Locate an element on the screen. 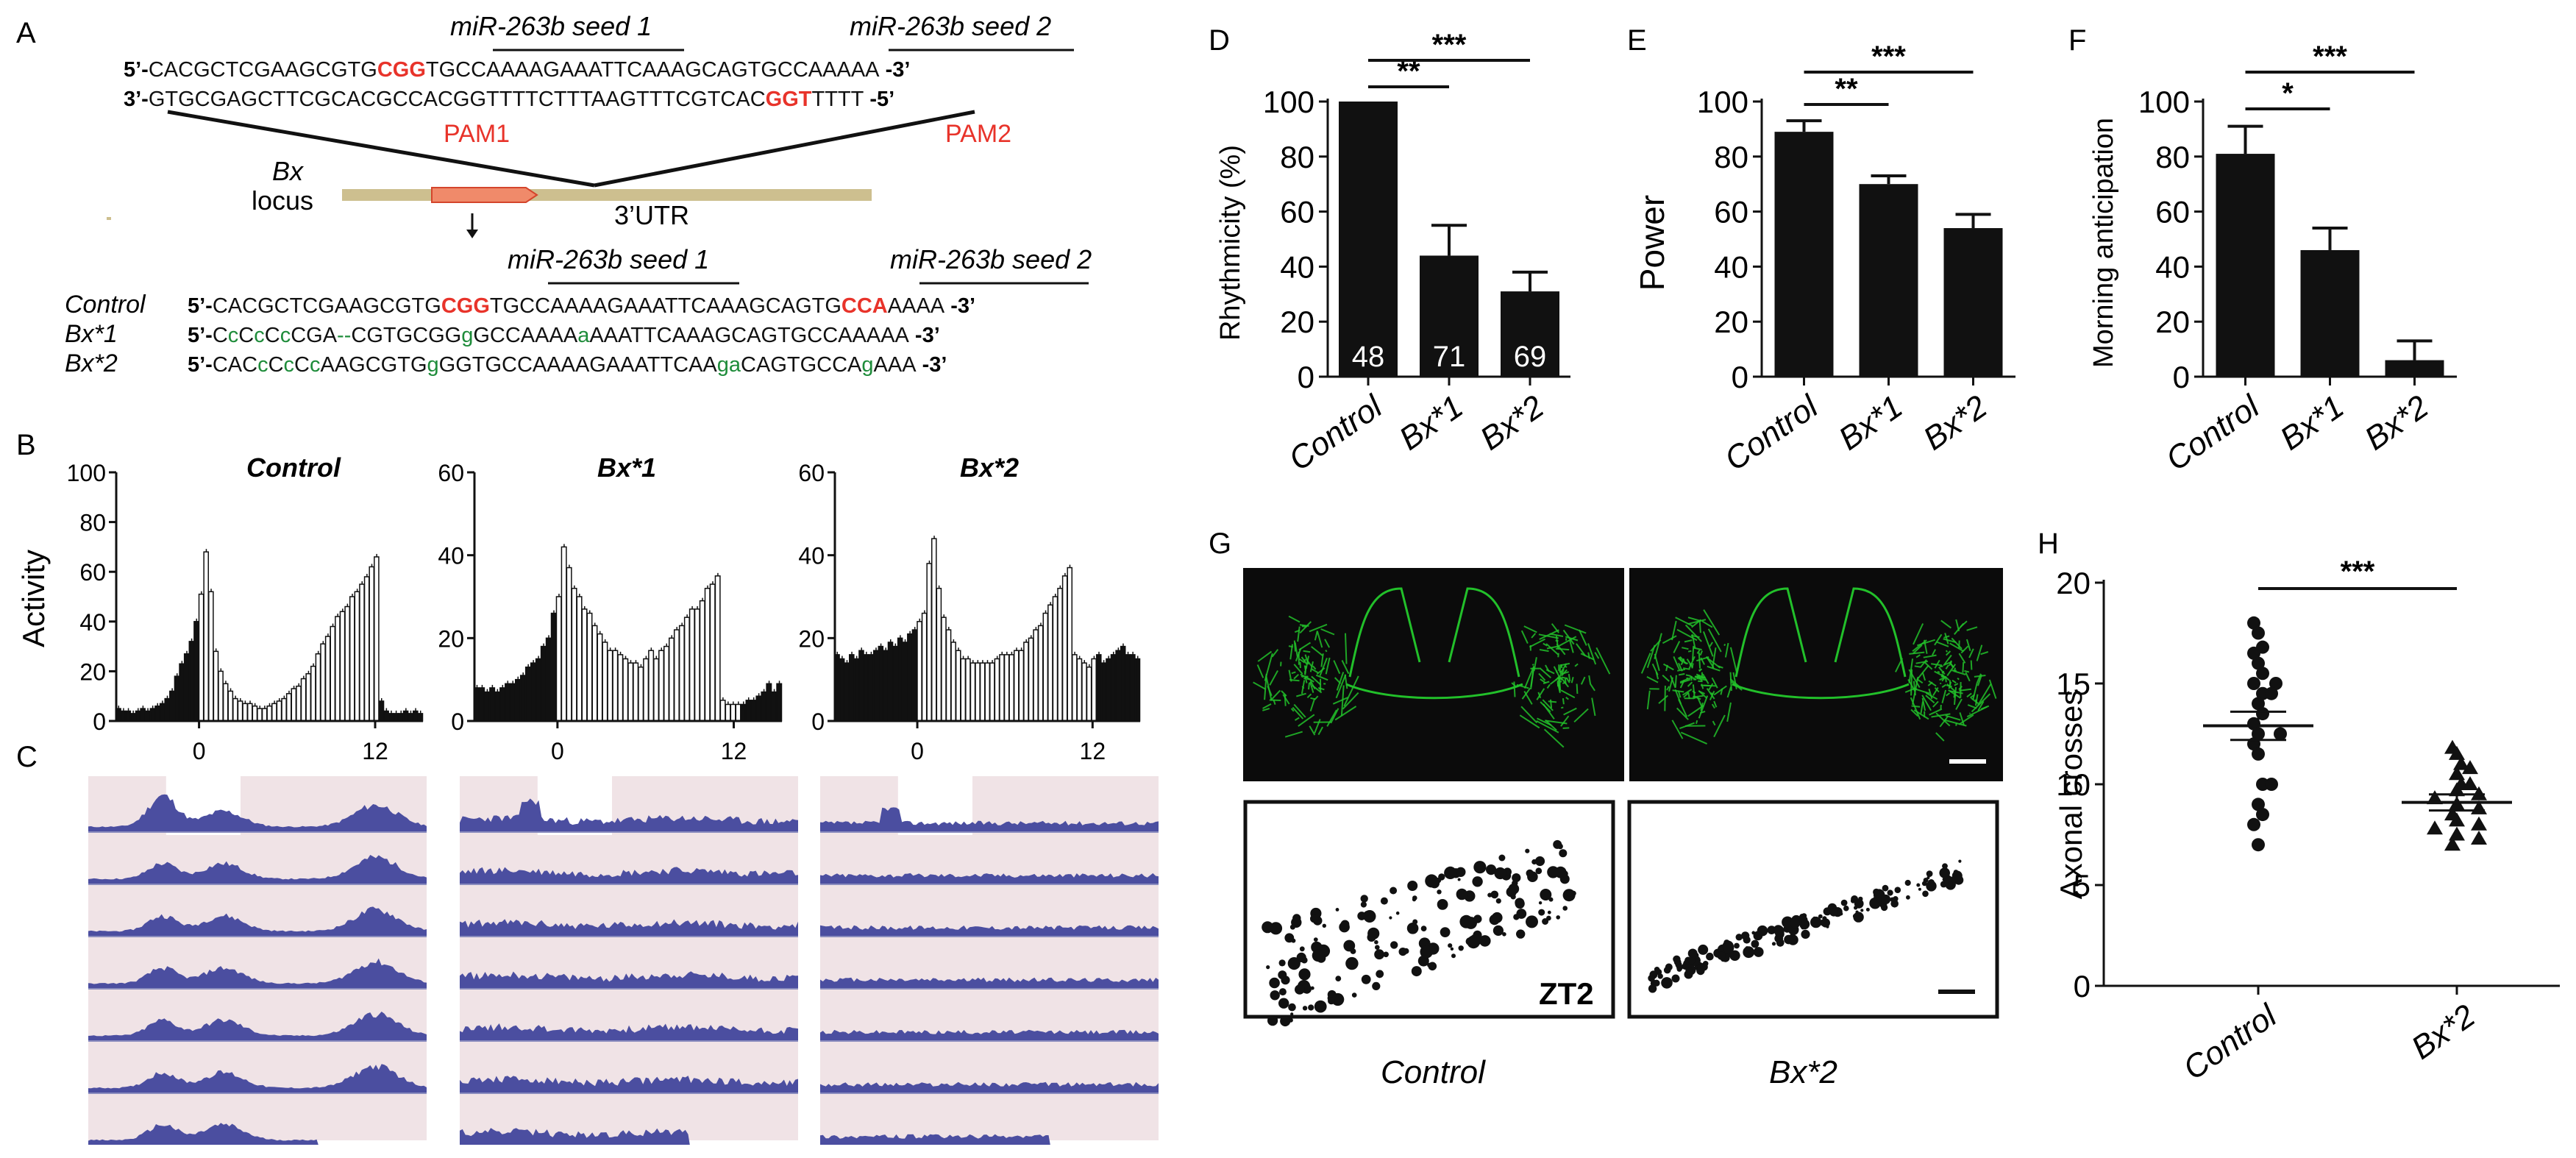 The height and width of the screenshot is (1158, 2576). bar-chart-y-tick-label: 40 is located at coordinates (1731, 266).